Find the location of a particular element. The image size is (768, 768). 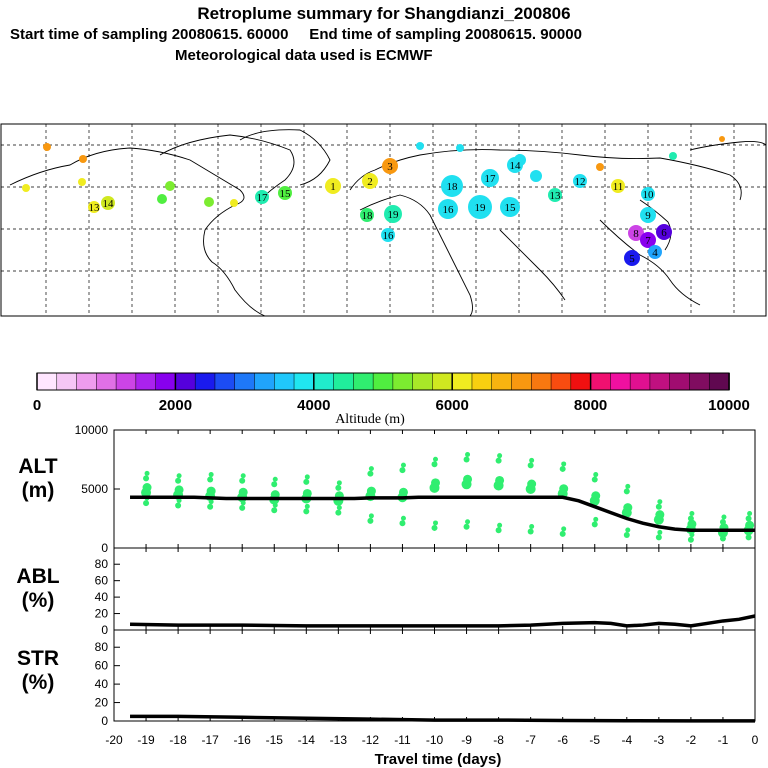

plume-day-label: 19 is located at coordinates (394, 215).